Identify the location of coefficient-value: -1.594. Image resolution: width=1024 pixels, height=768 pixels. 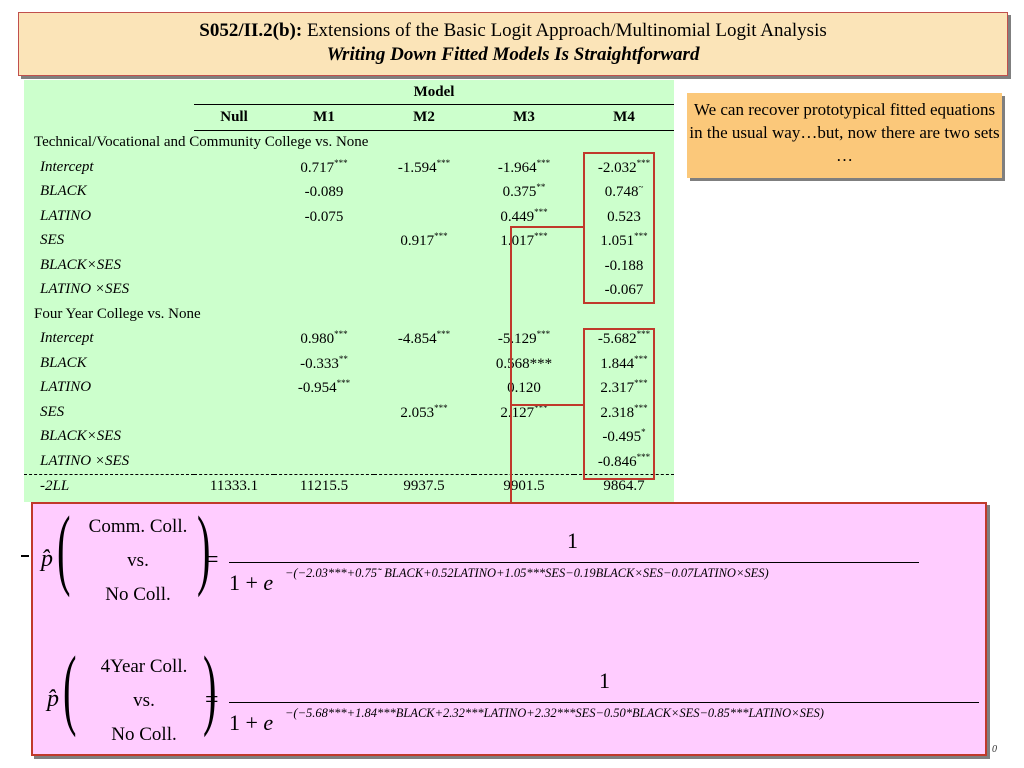
(417, 167).